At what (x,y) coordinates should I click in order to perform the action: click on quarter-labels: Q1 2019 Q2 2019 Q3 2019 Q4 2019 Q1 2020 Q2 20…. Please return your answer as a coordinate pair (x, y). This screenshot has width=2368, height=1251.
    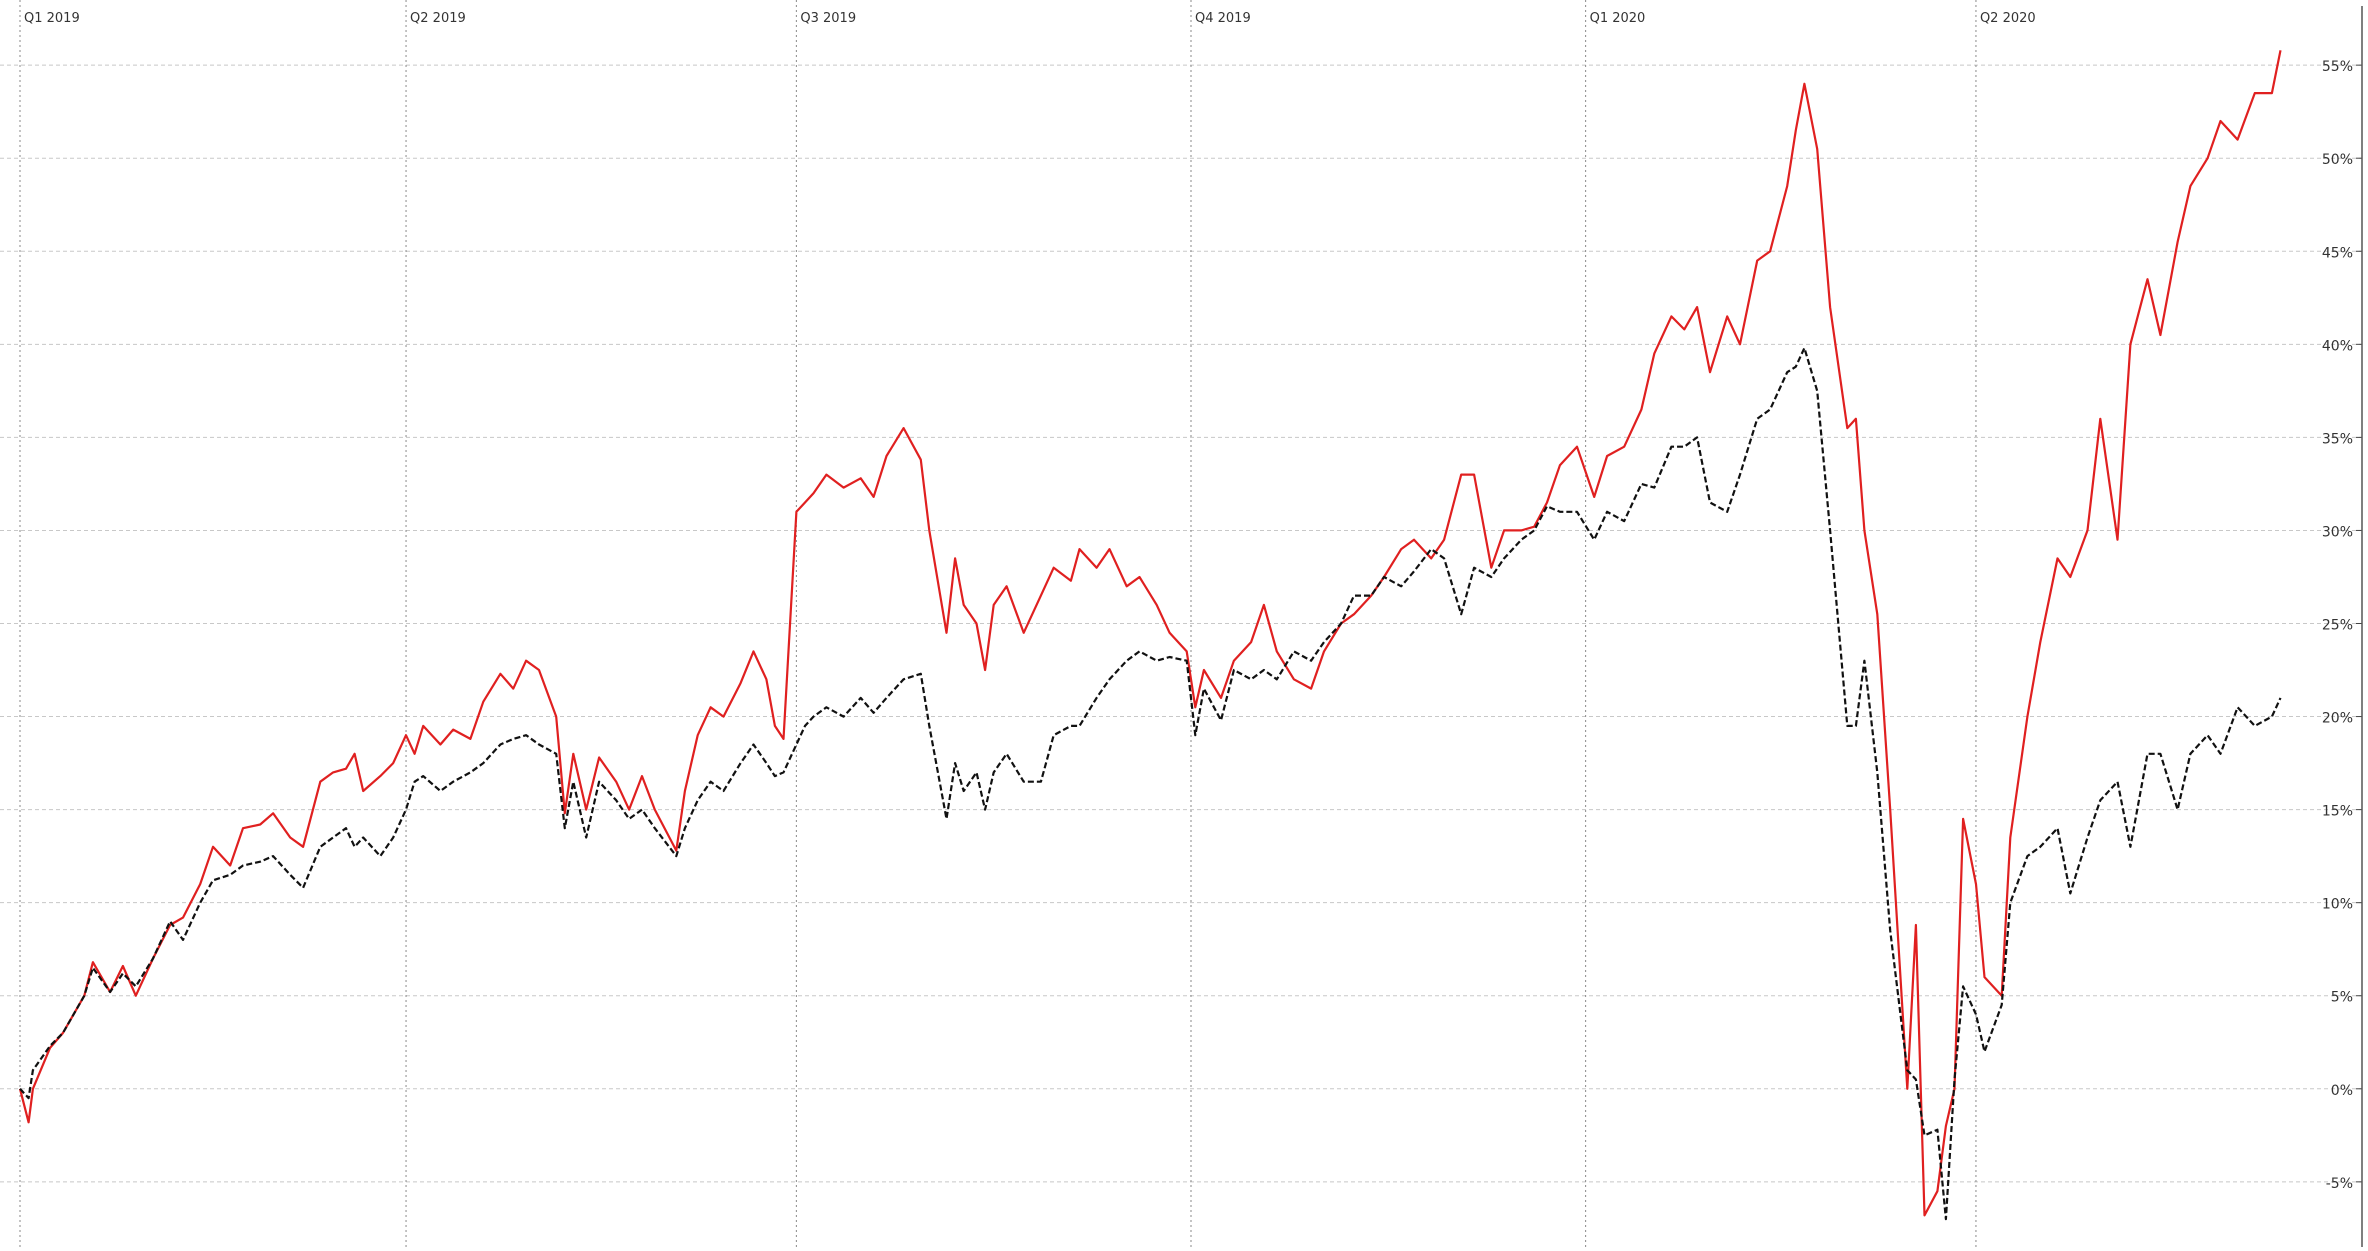
    Looking at the image, I should click on (1030, 18).